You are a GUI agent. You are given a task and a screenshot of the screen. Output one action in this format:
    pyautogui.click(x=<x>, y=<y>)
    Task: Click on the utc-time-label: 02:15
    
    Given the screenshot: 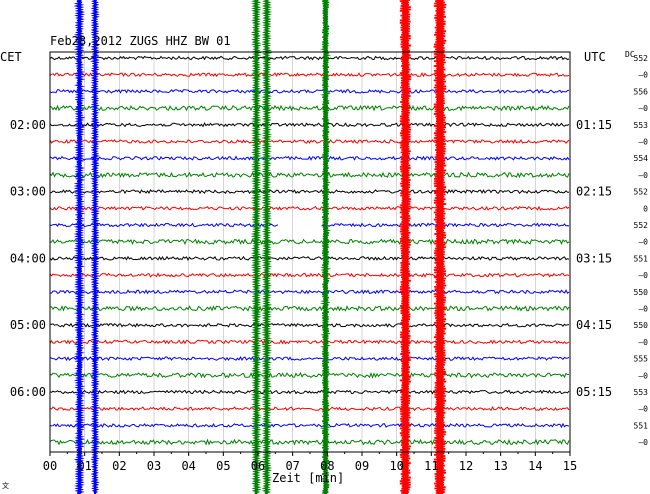 What is the action you would take?
    pyautogui.click(x=594, y=192)
    